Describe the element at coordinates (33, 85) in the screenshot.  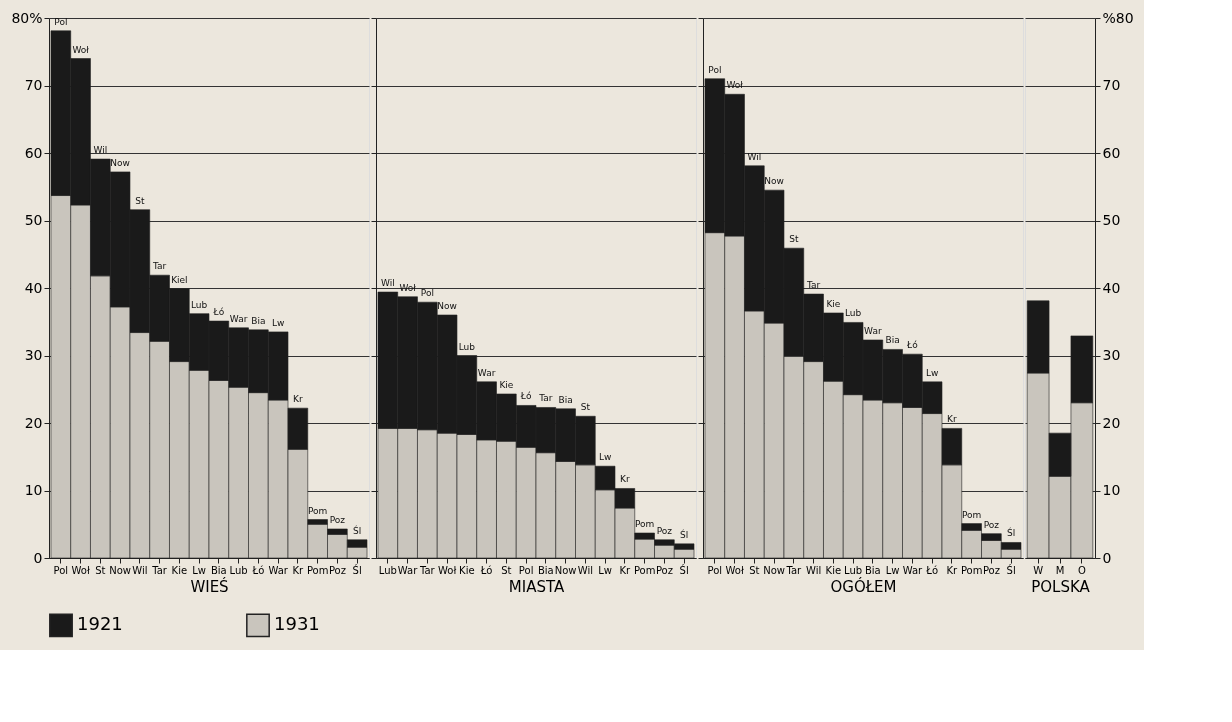
I see `y-tick-label: 70` at that location.